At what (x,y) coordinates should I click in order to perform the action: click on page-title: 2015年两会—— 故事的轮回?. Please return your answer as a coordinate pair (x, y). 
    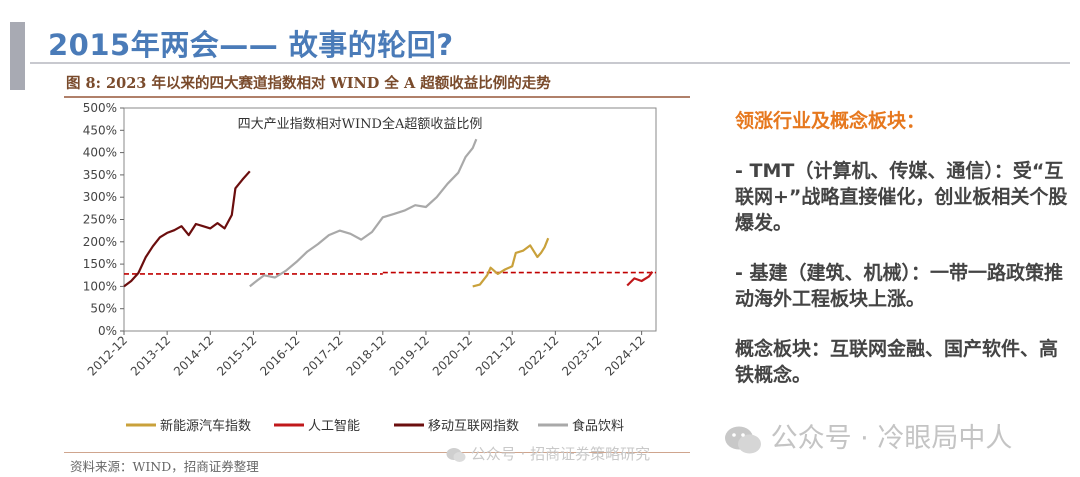
    Looking at the image, I should click on (251, 45).